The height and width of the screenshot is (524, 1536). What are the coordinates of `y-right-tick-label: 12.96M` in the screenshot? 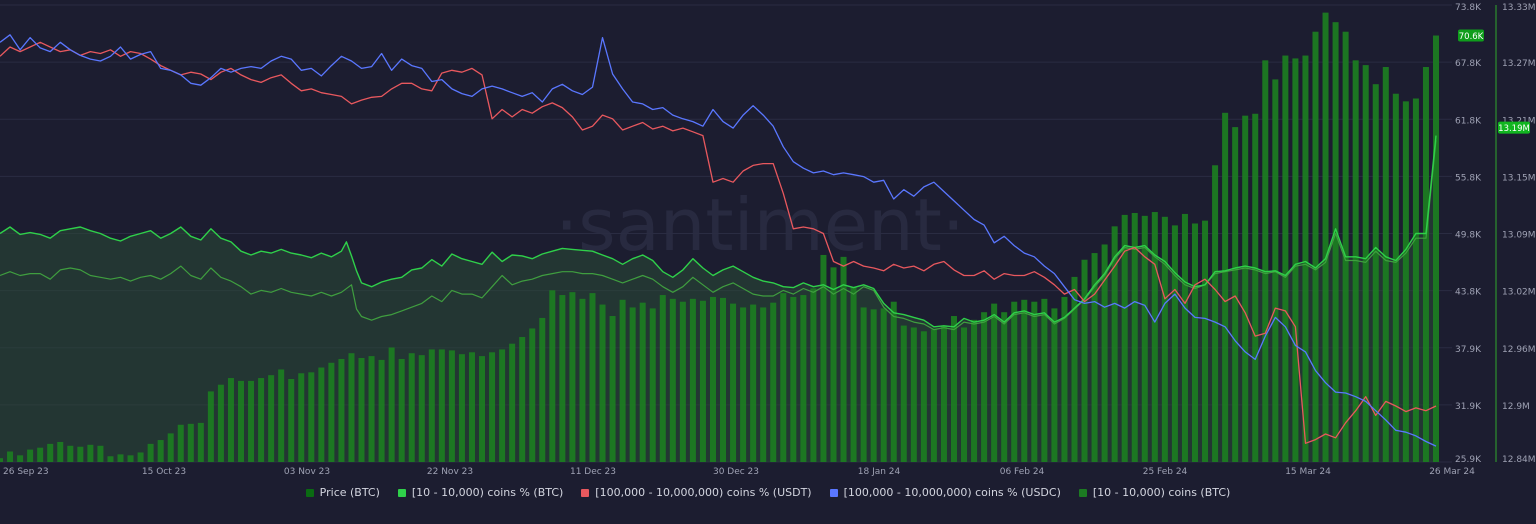 It's located at (1519, 350).